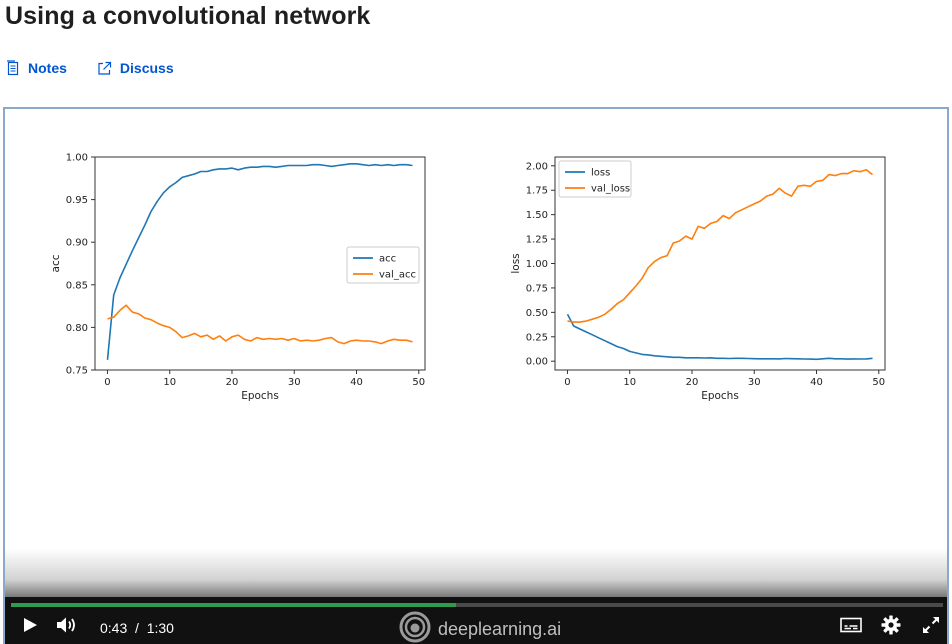 This screenshot has height=644, width=952. What do you see at coordinates (77, 243) in the screenshot?
I see `y-tick-label: 0.90` at bounding box center [77, 243].